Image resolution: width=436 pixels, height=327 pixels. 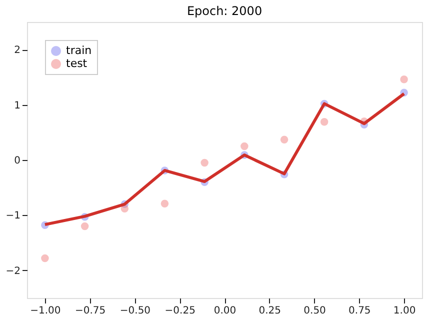 What do you see at coordinates (224, 11) in the screenshot?
I see `chart-title: Epoch: 2000` at bounding box center [224, 11].